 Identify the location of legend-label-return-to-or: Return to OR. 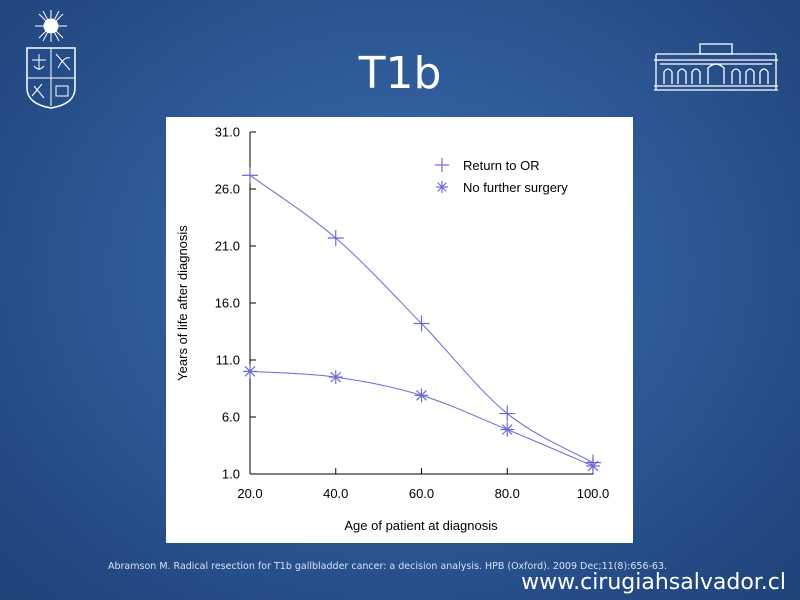
(501, 165).